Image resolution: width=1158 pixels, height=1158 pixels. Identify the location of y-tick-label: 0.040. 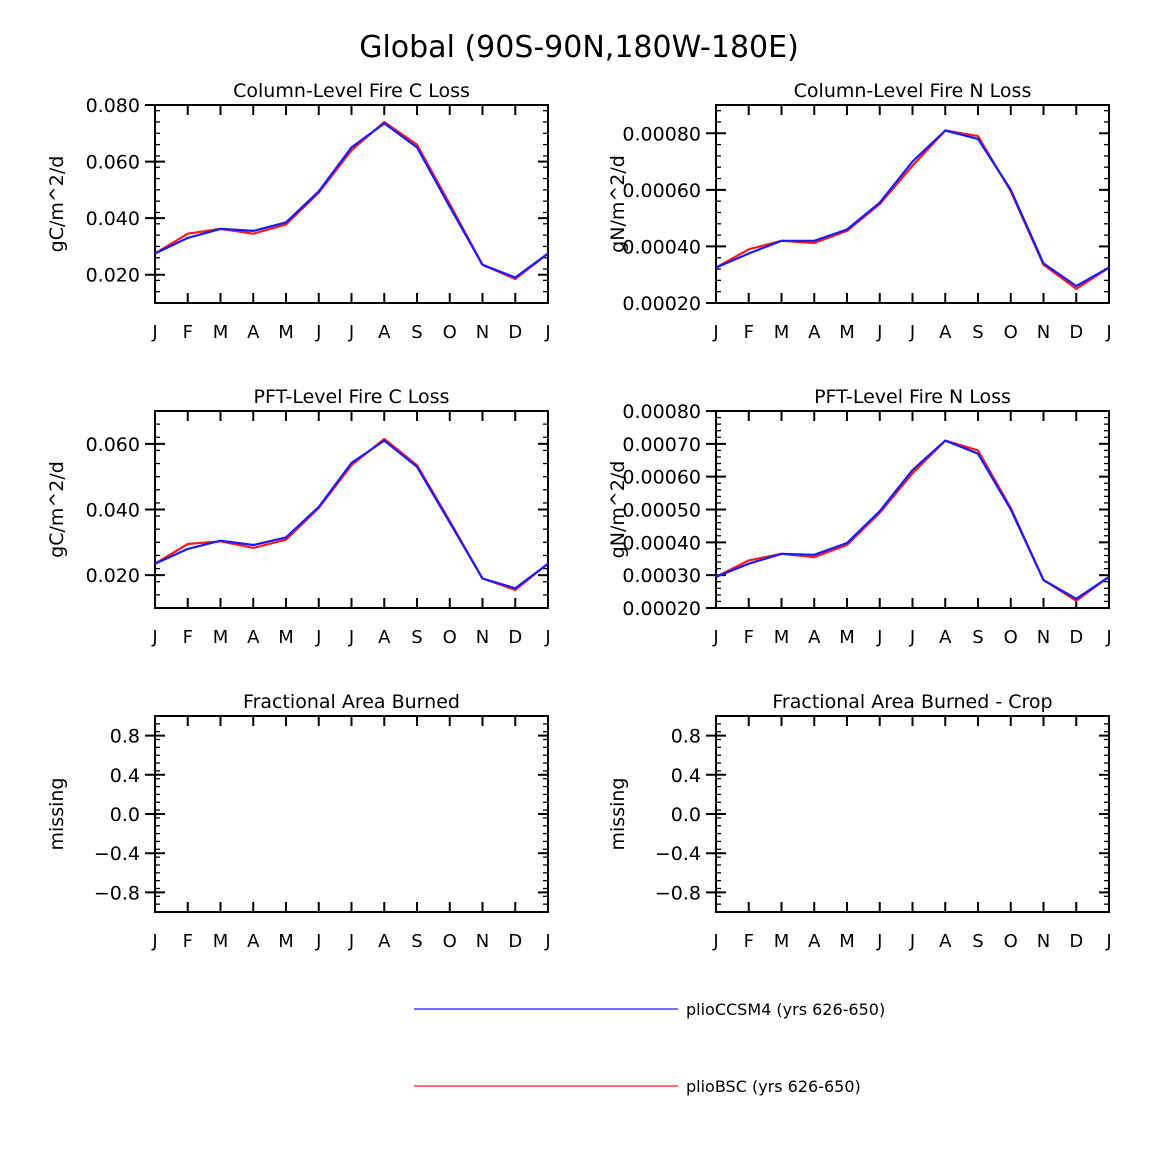
(113, 511).